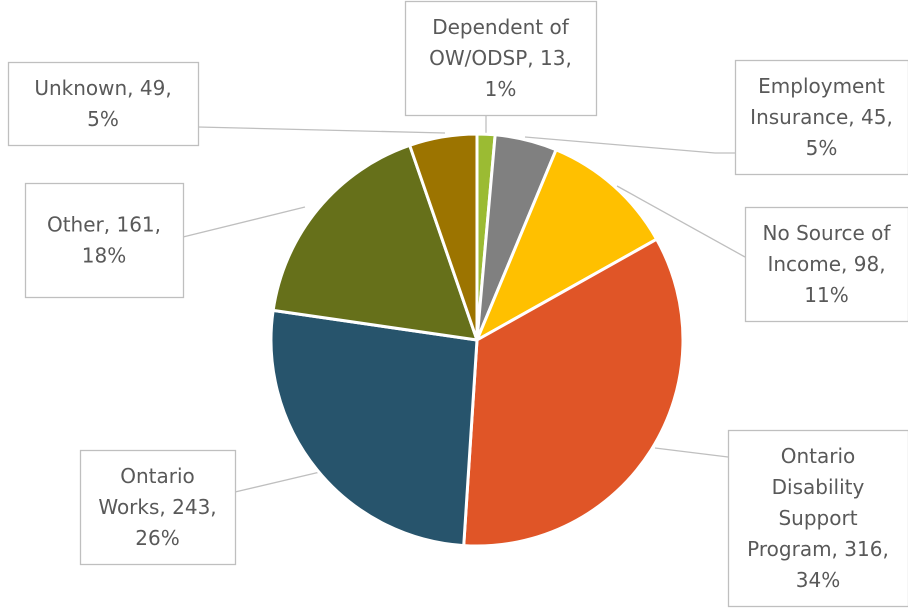  What do you see at coordinates (500, 27) in the screenshot?
I see `data-label-line: Dependent of` at bounding box center [500, 27].